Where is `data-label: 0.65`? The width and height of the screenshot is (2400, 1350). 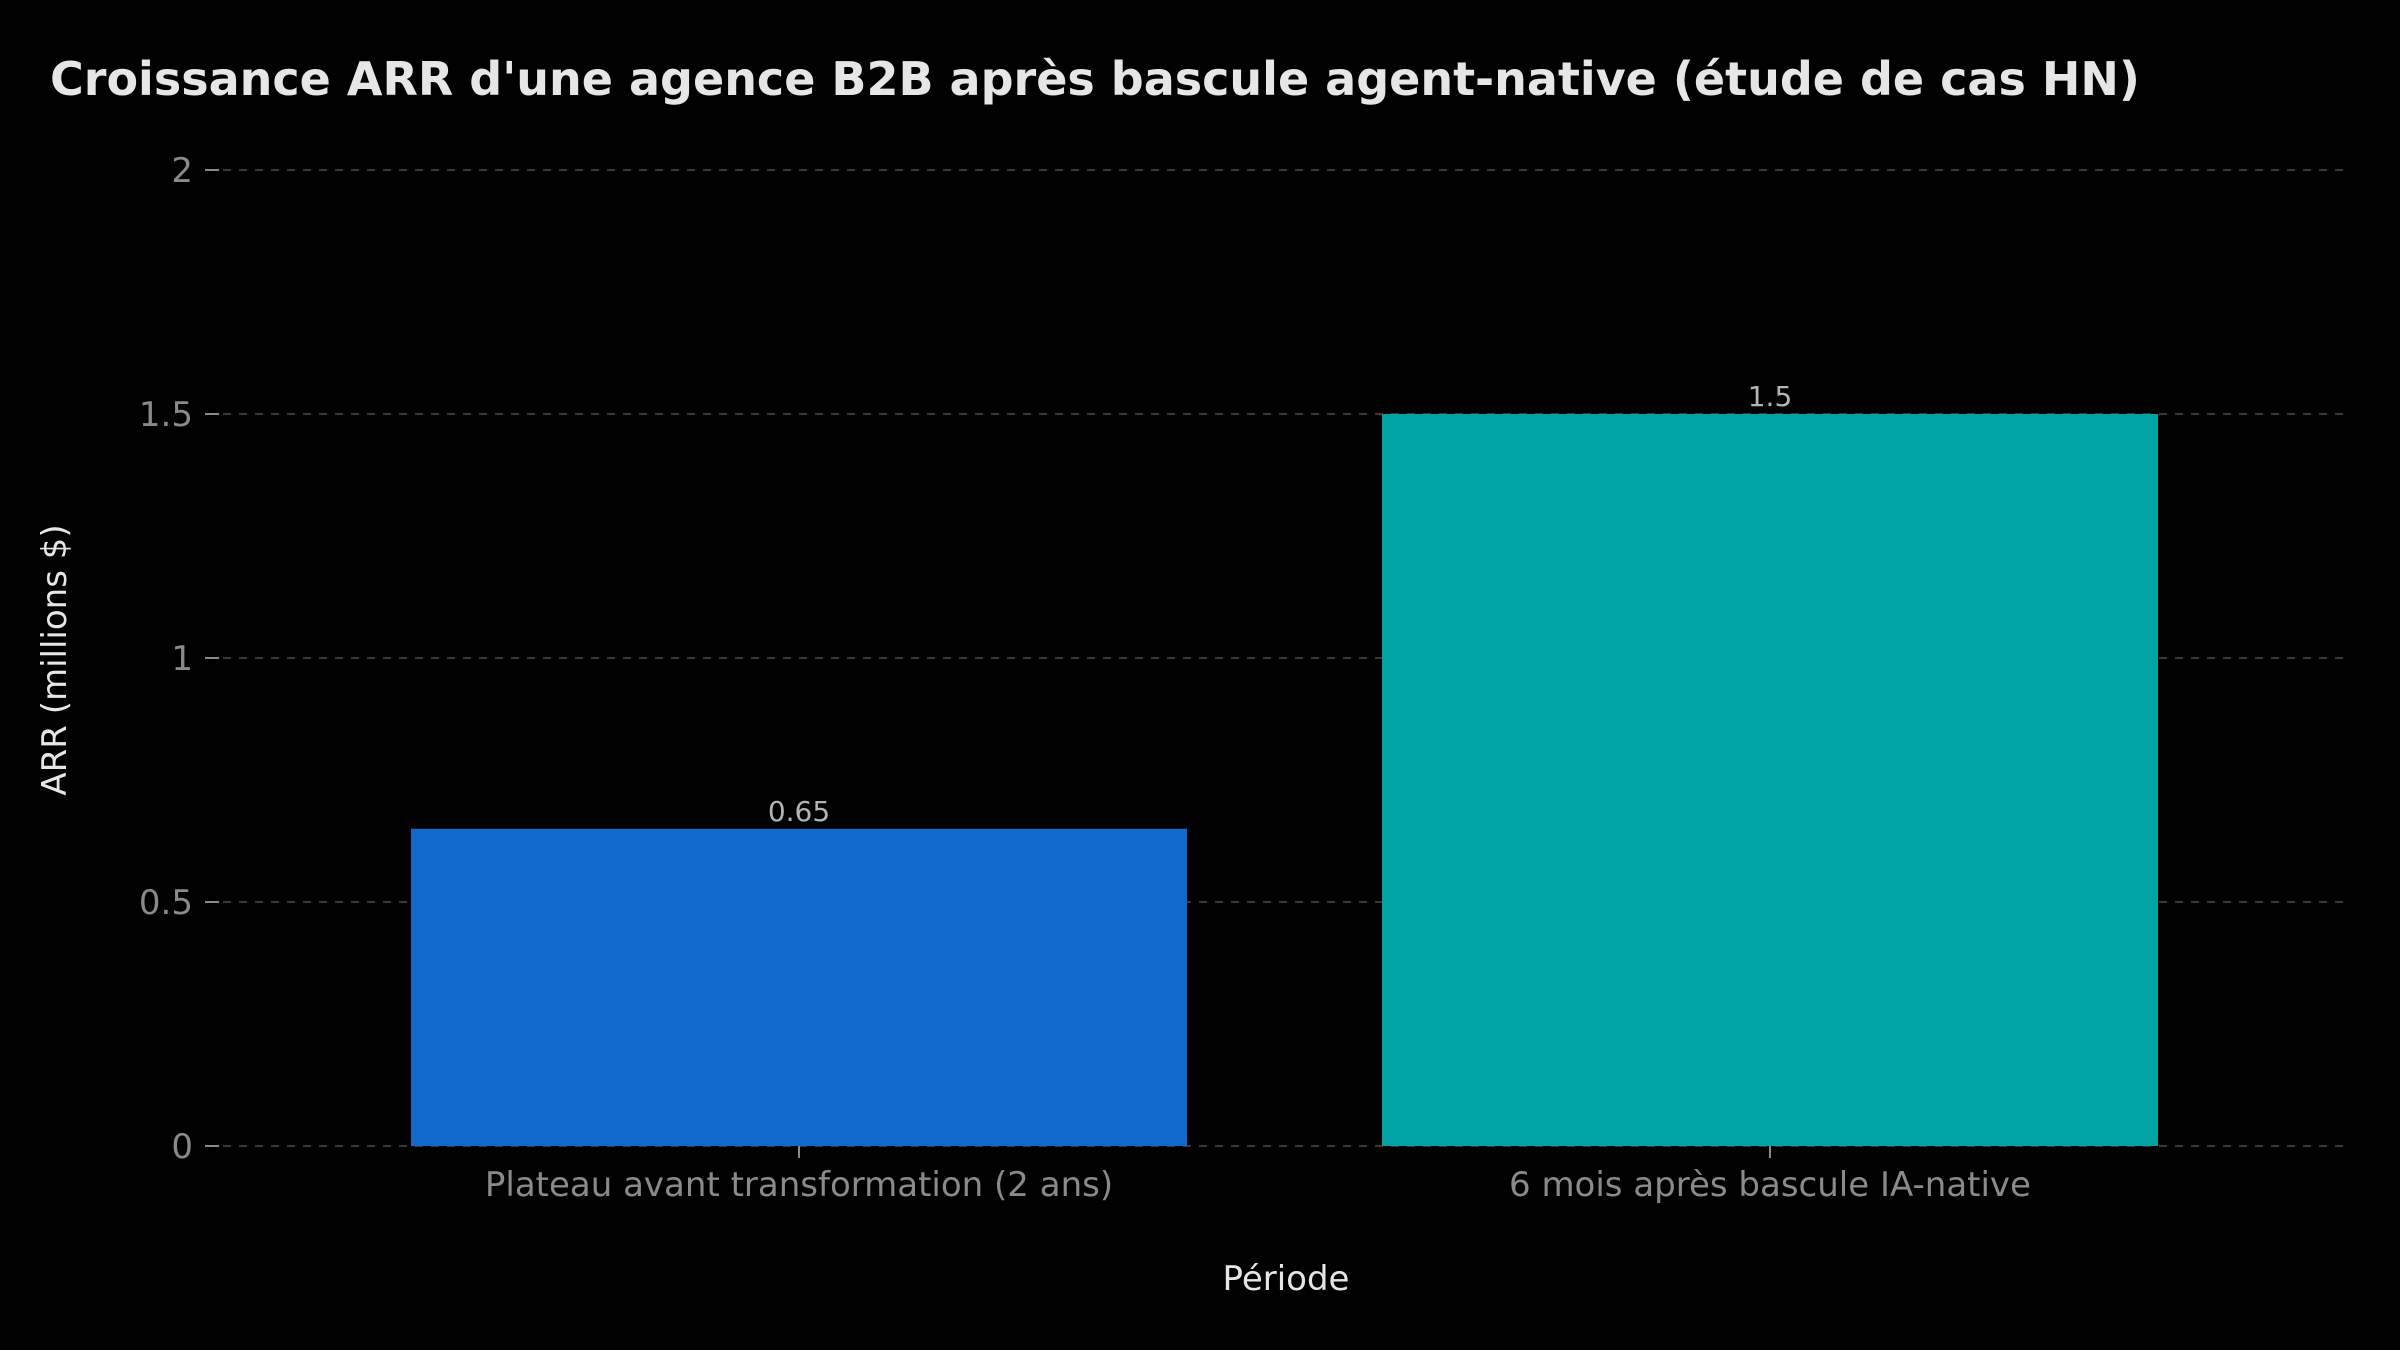 data-label: 0.65 is located at coordinates (799, 811).